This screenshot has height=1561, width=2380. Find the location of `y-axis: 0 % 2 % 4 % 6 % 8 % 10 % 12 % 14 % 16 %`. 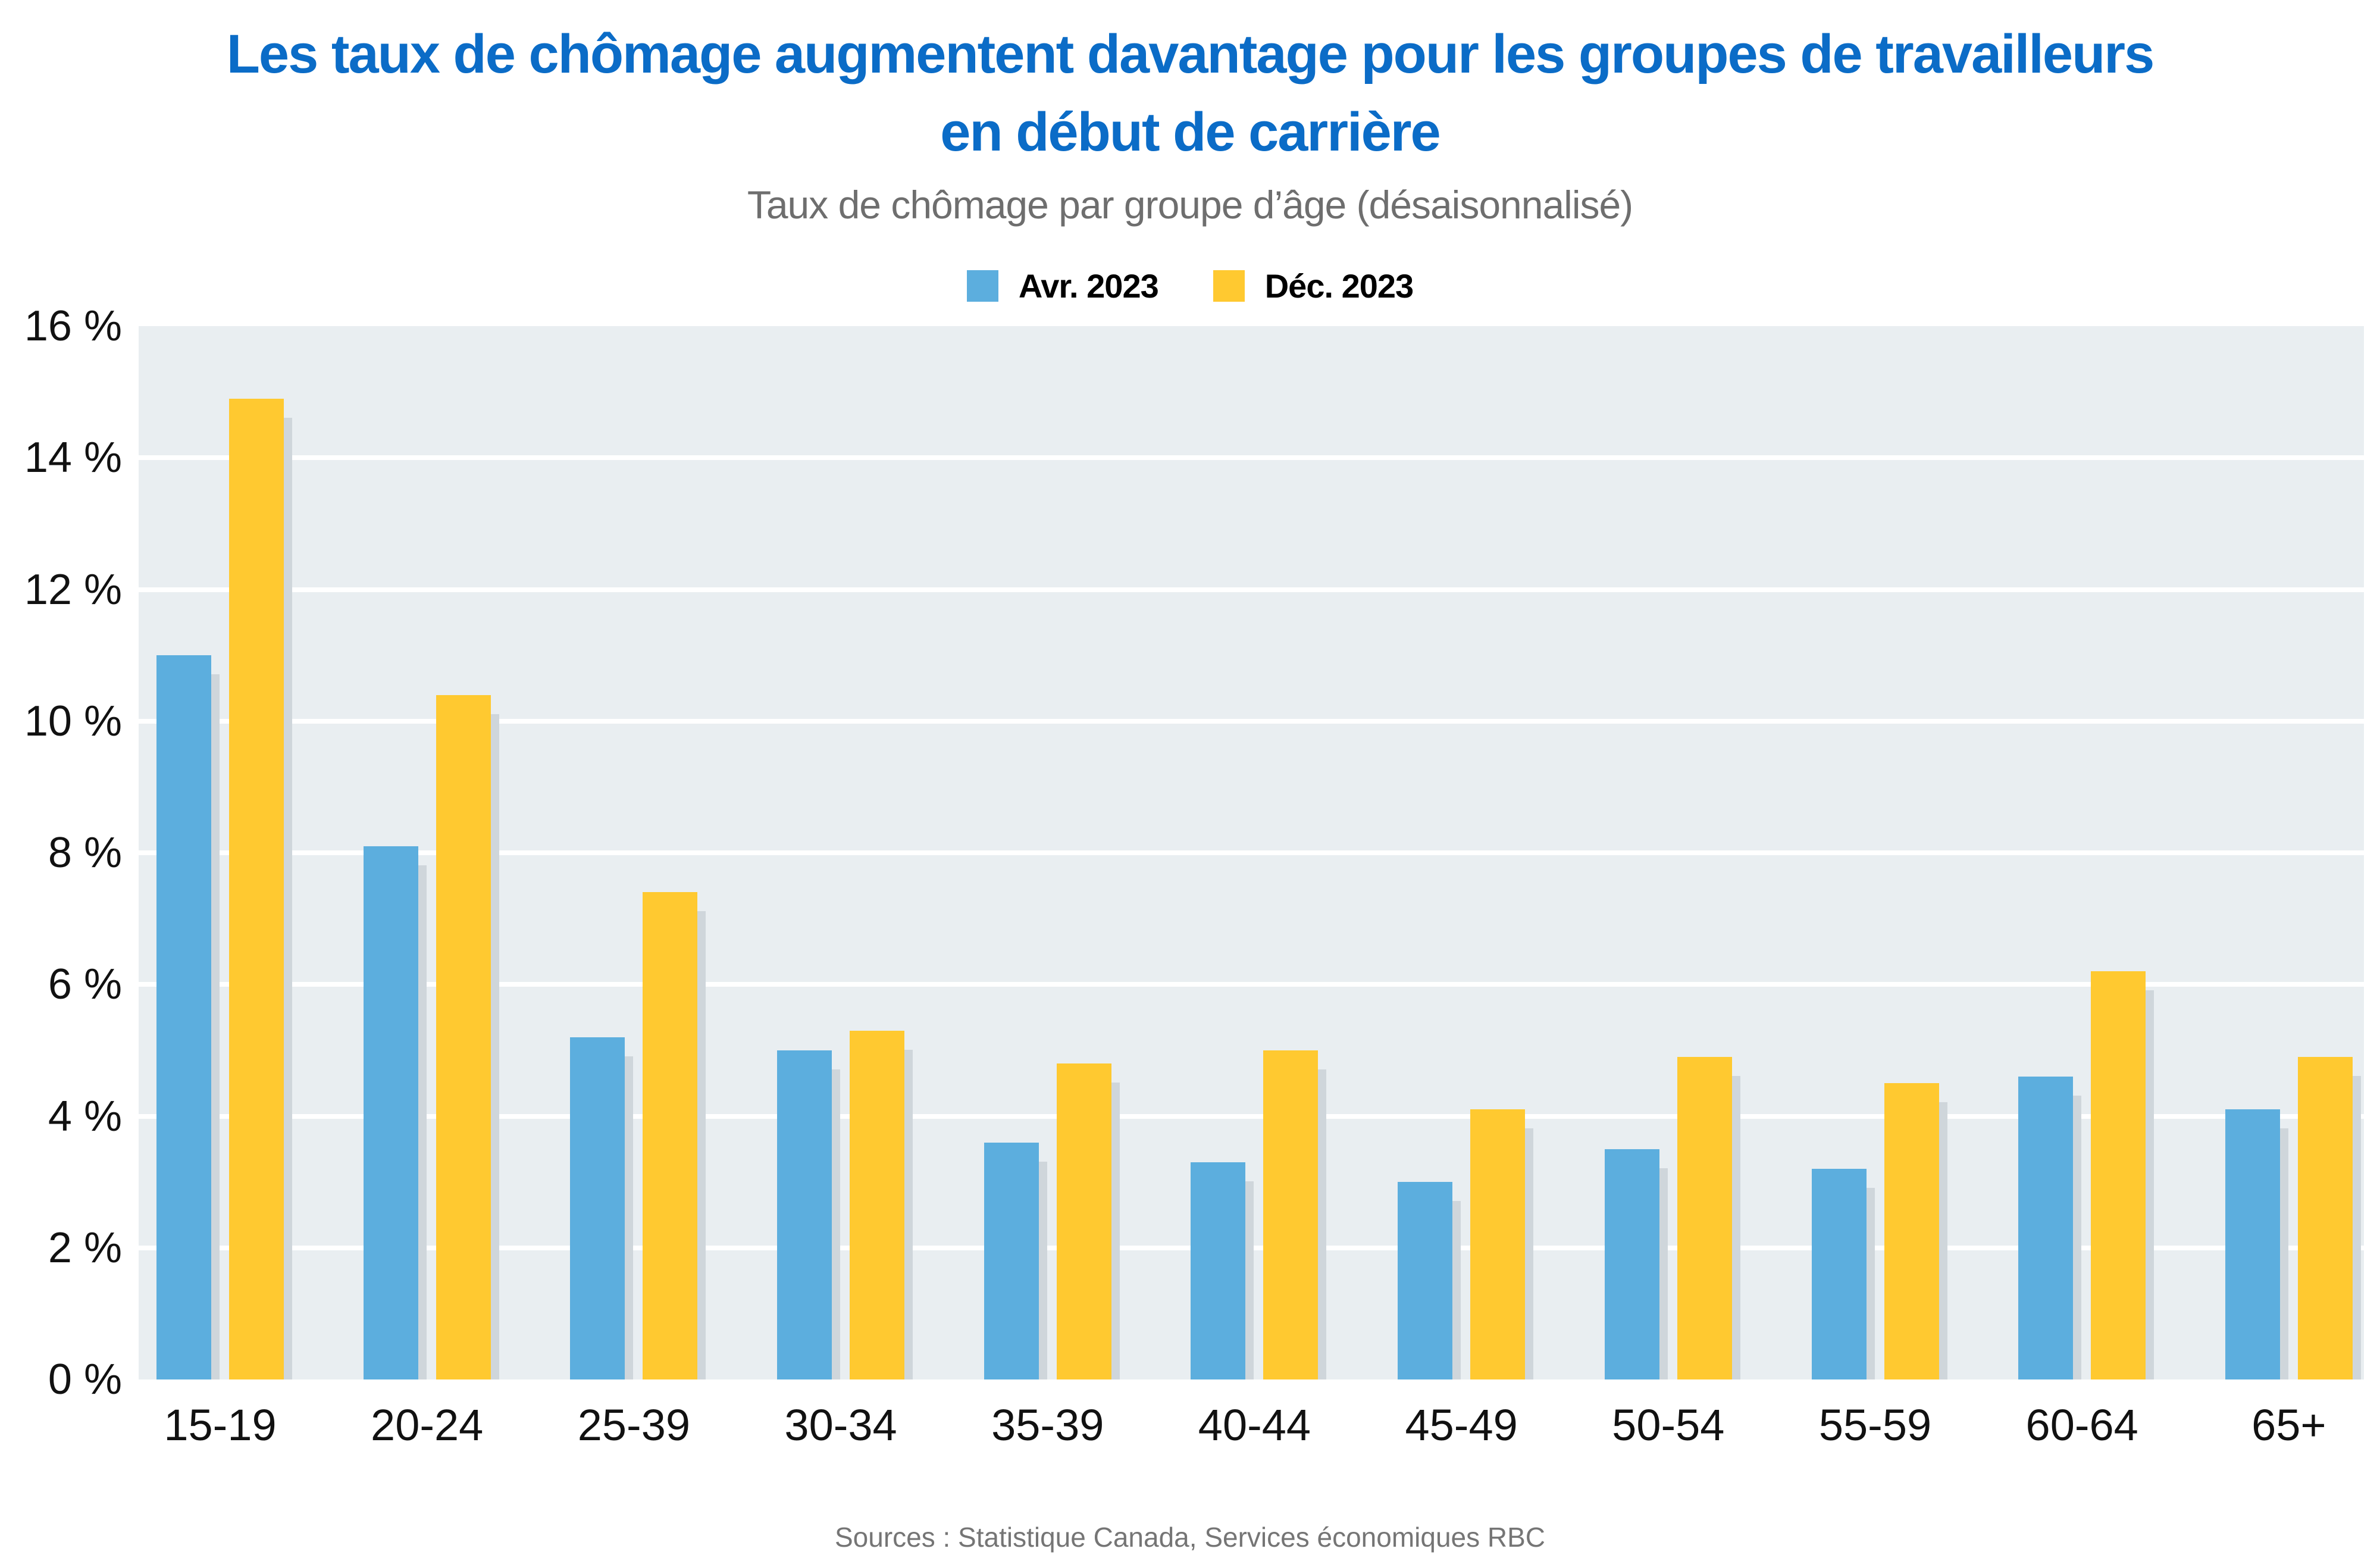

y-axis: 0 % 2 % 4 % 6 % 8 % 10 % 12 % 14 % 16 % is located at coordinates (61, 852).